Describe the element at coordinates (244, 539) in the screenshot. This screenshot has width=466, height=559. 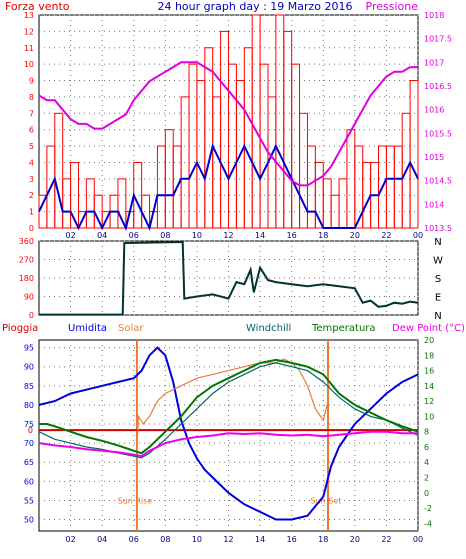
I see `temperature-x-ticks: 02 04 06 08 10 12 14 16 18 20 22 00` at that location.